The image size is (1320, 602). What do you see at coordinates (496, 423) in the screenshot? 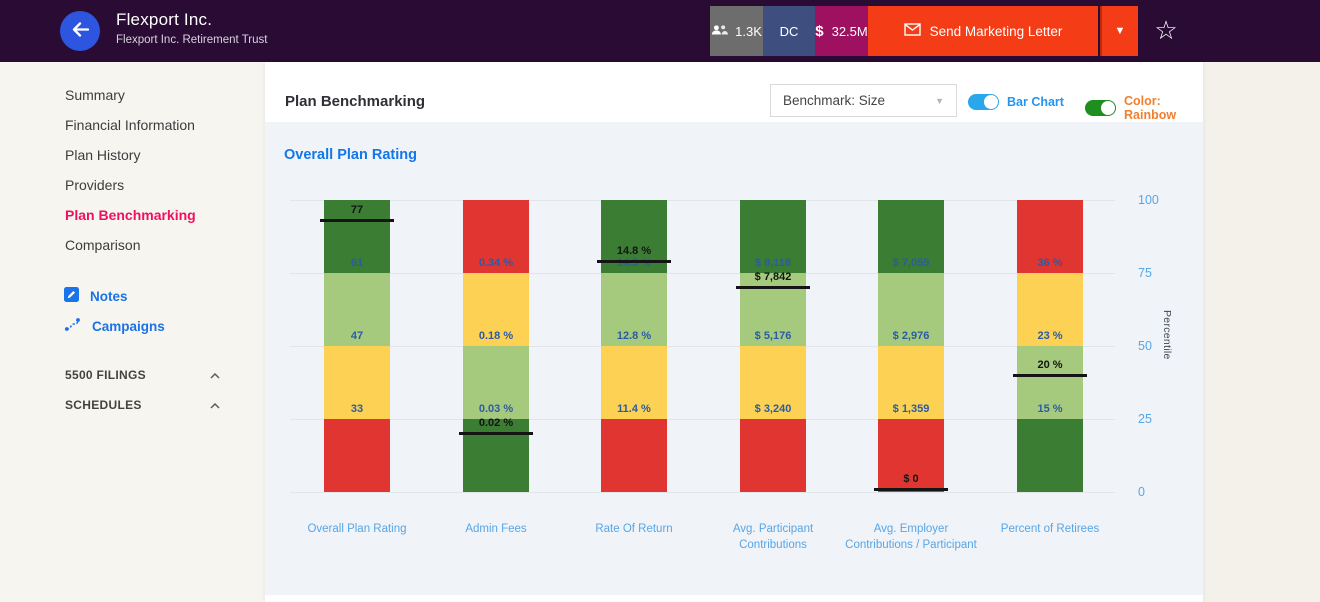
I see `plan-marker-label: 0.02 %` at bounding box center [496, 423].